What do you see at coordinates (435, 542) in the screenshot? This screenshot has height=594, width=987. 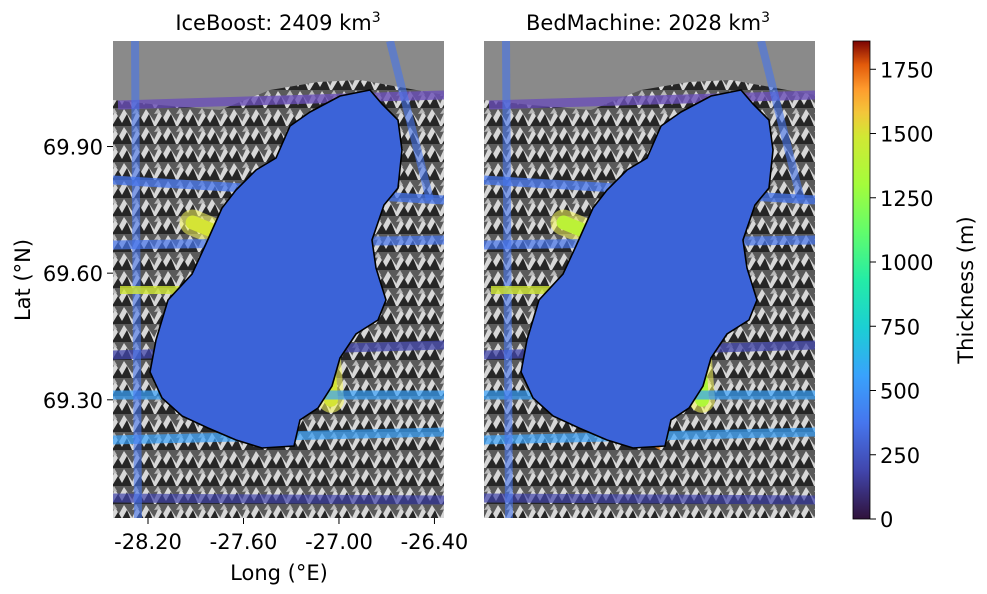 I see `x-tick-label: -26.40` at bounding box center [435, 542].